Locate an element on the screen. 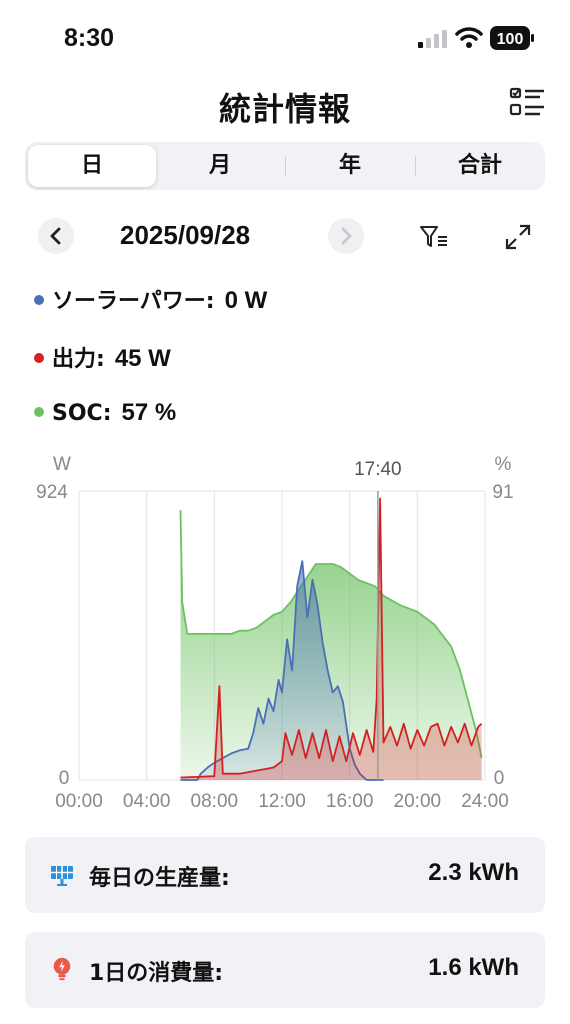 This screenshot has height=1024, width=570. tab-month: 月 is located at coordinates (219, 165).